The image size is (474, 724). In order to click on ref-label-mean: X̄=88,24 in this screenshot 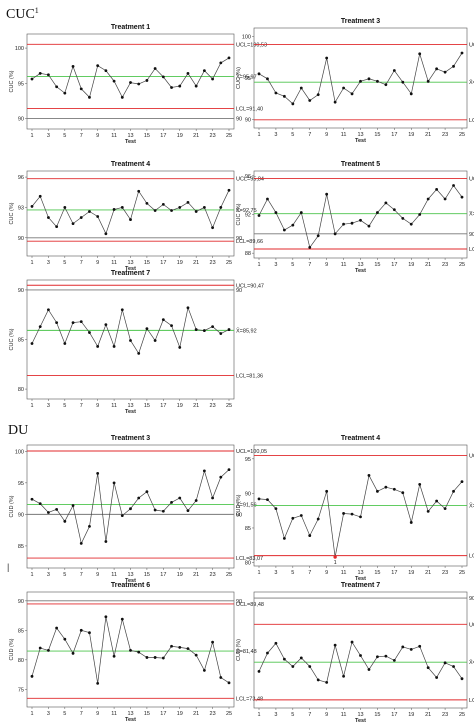, I will do `click(471, 506)`.